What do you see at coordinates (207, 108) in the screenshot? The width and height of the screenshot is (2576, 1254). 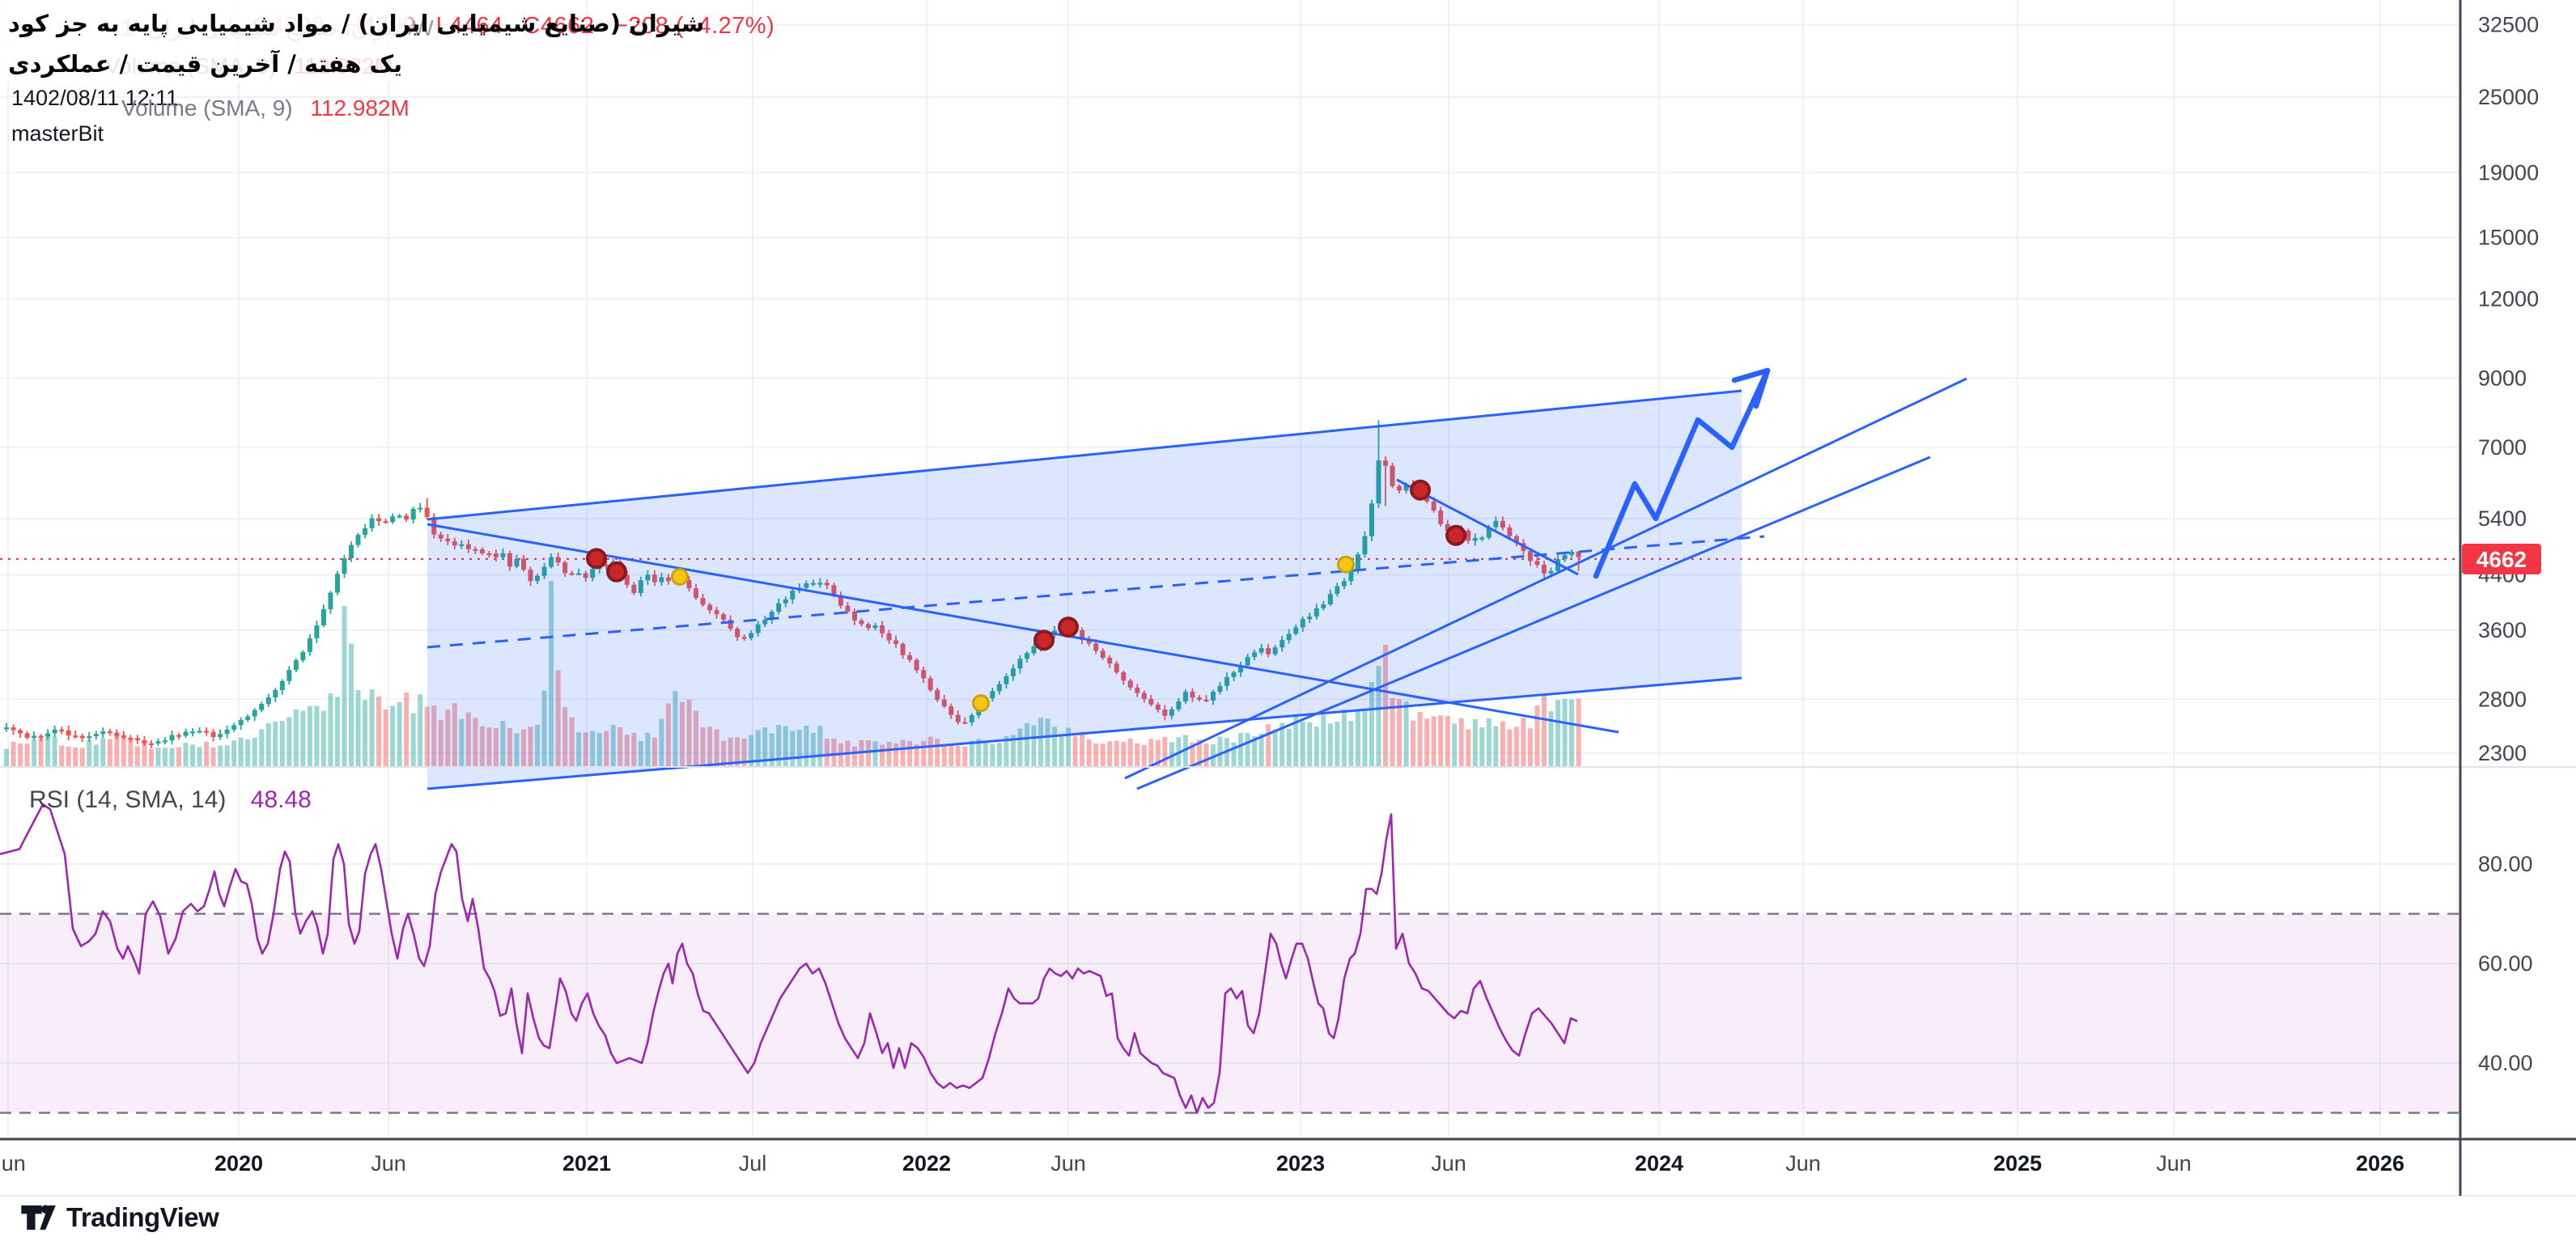 I see `volume-label-2: Volume (SMA, 9)` at bounding box center [207, 108].